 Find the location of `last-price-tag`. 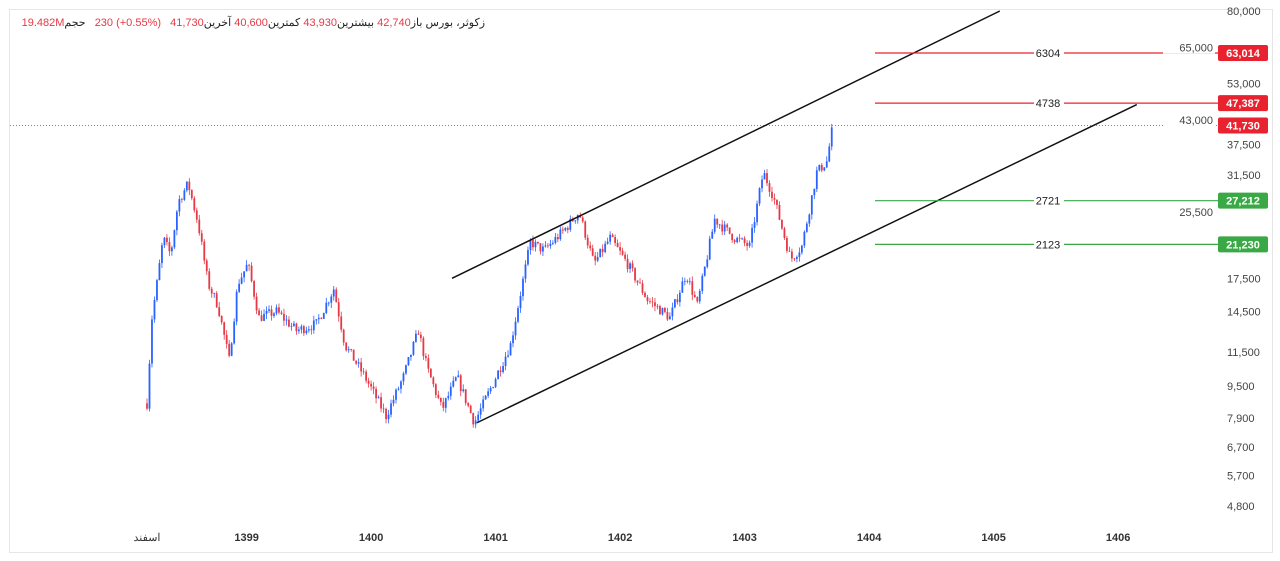

last-price-tag is located at coordinates (1243, 125).